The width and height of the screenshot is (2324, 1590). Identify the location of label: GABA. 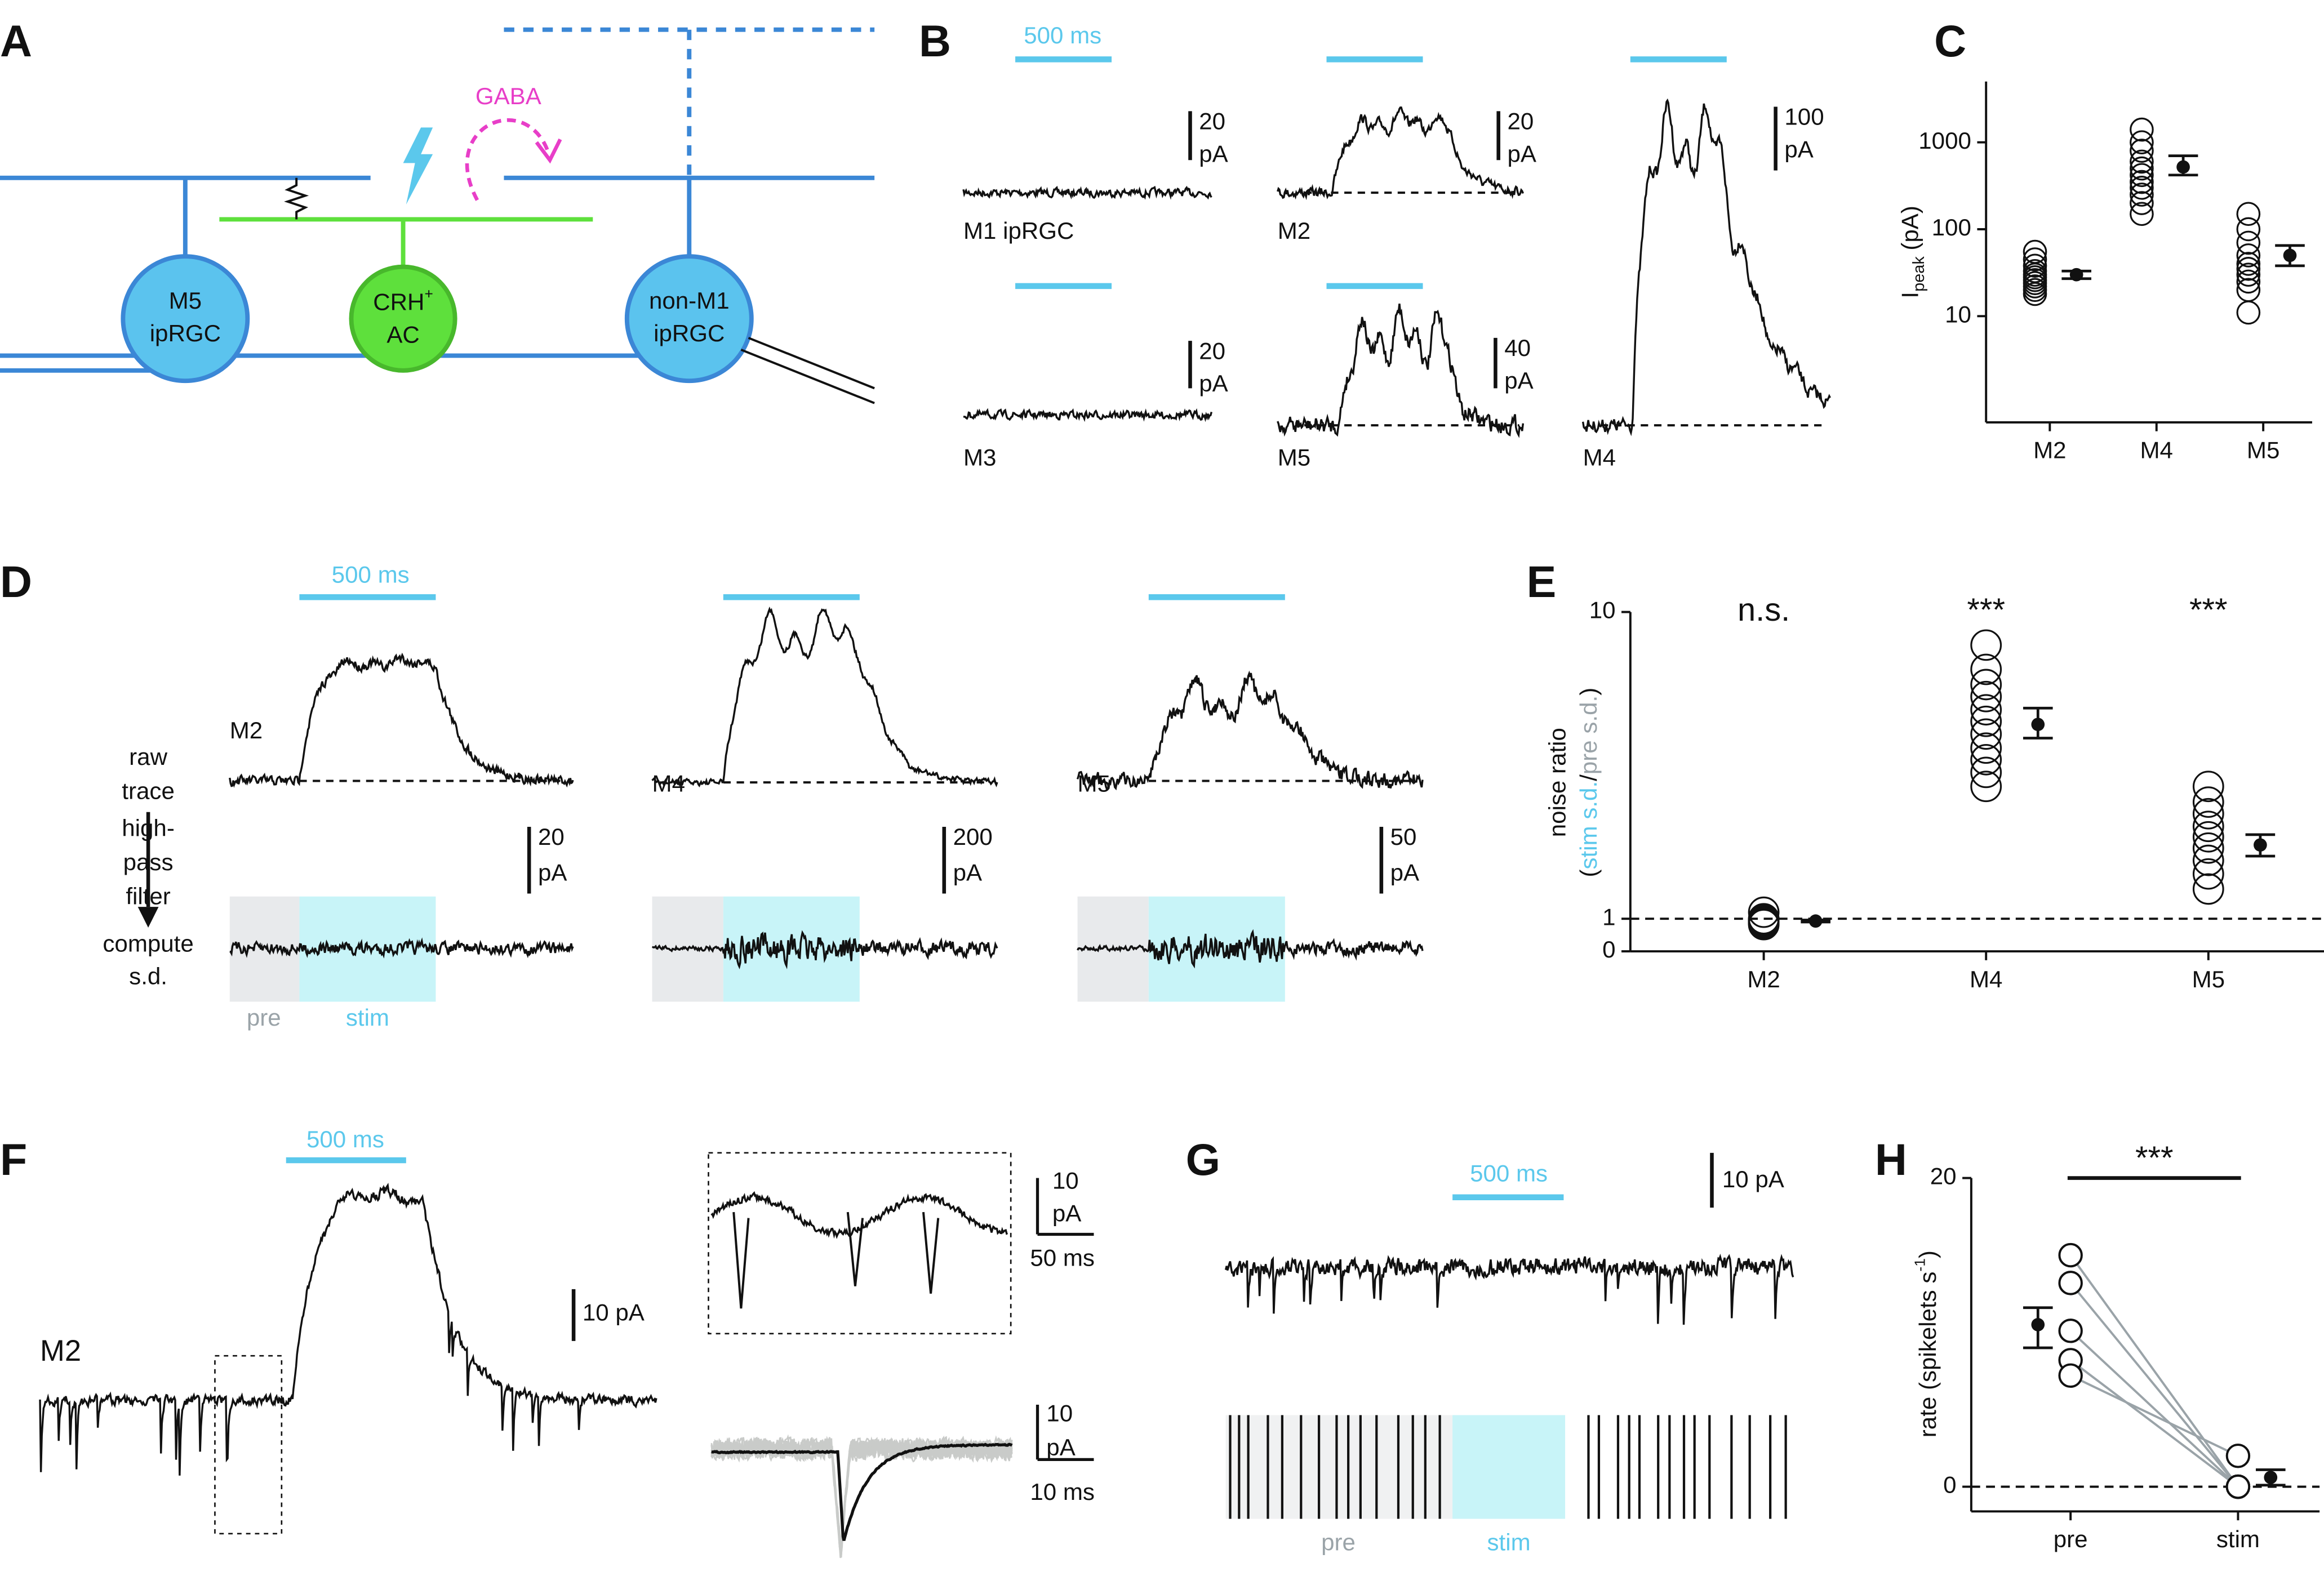
(508, 96).